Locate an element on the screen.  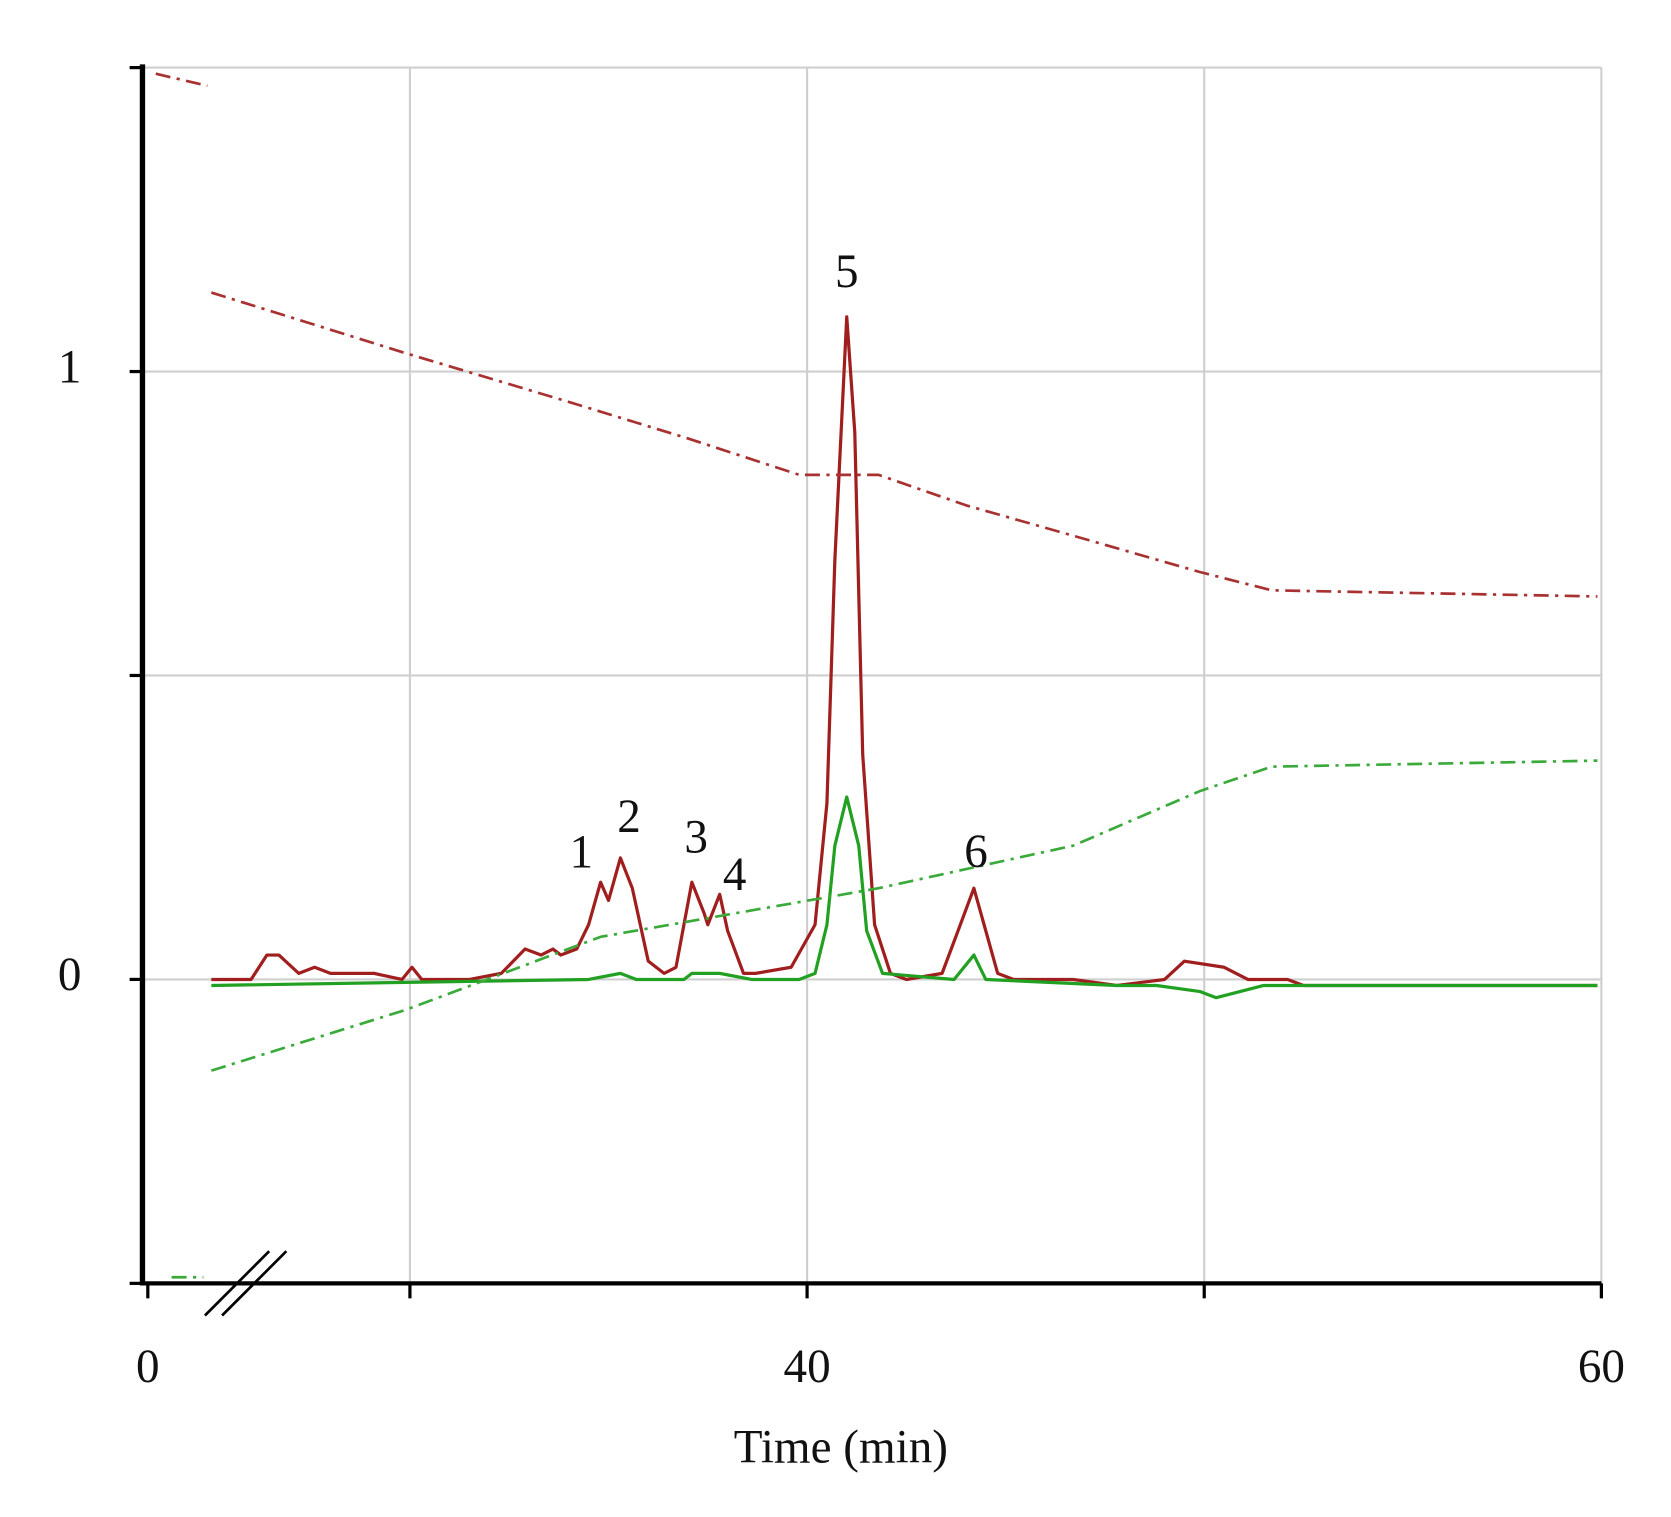
x-tick-label: 60 is located at coordinates (1601, 1367).